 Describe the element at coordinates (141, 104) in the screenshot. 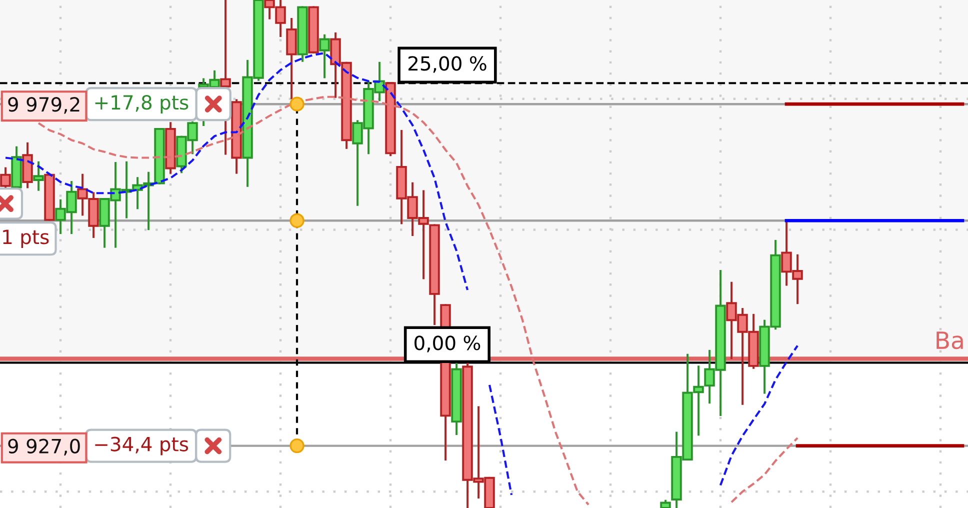

I see `annotation: +17,8 pts` at that location.